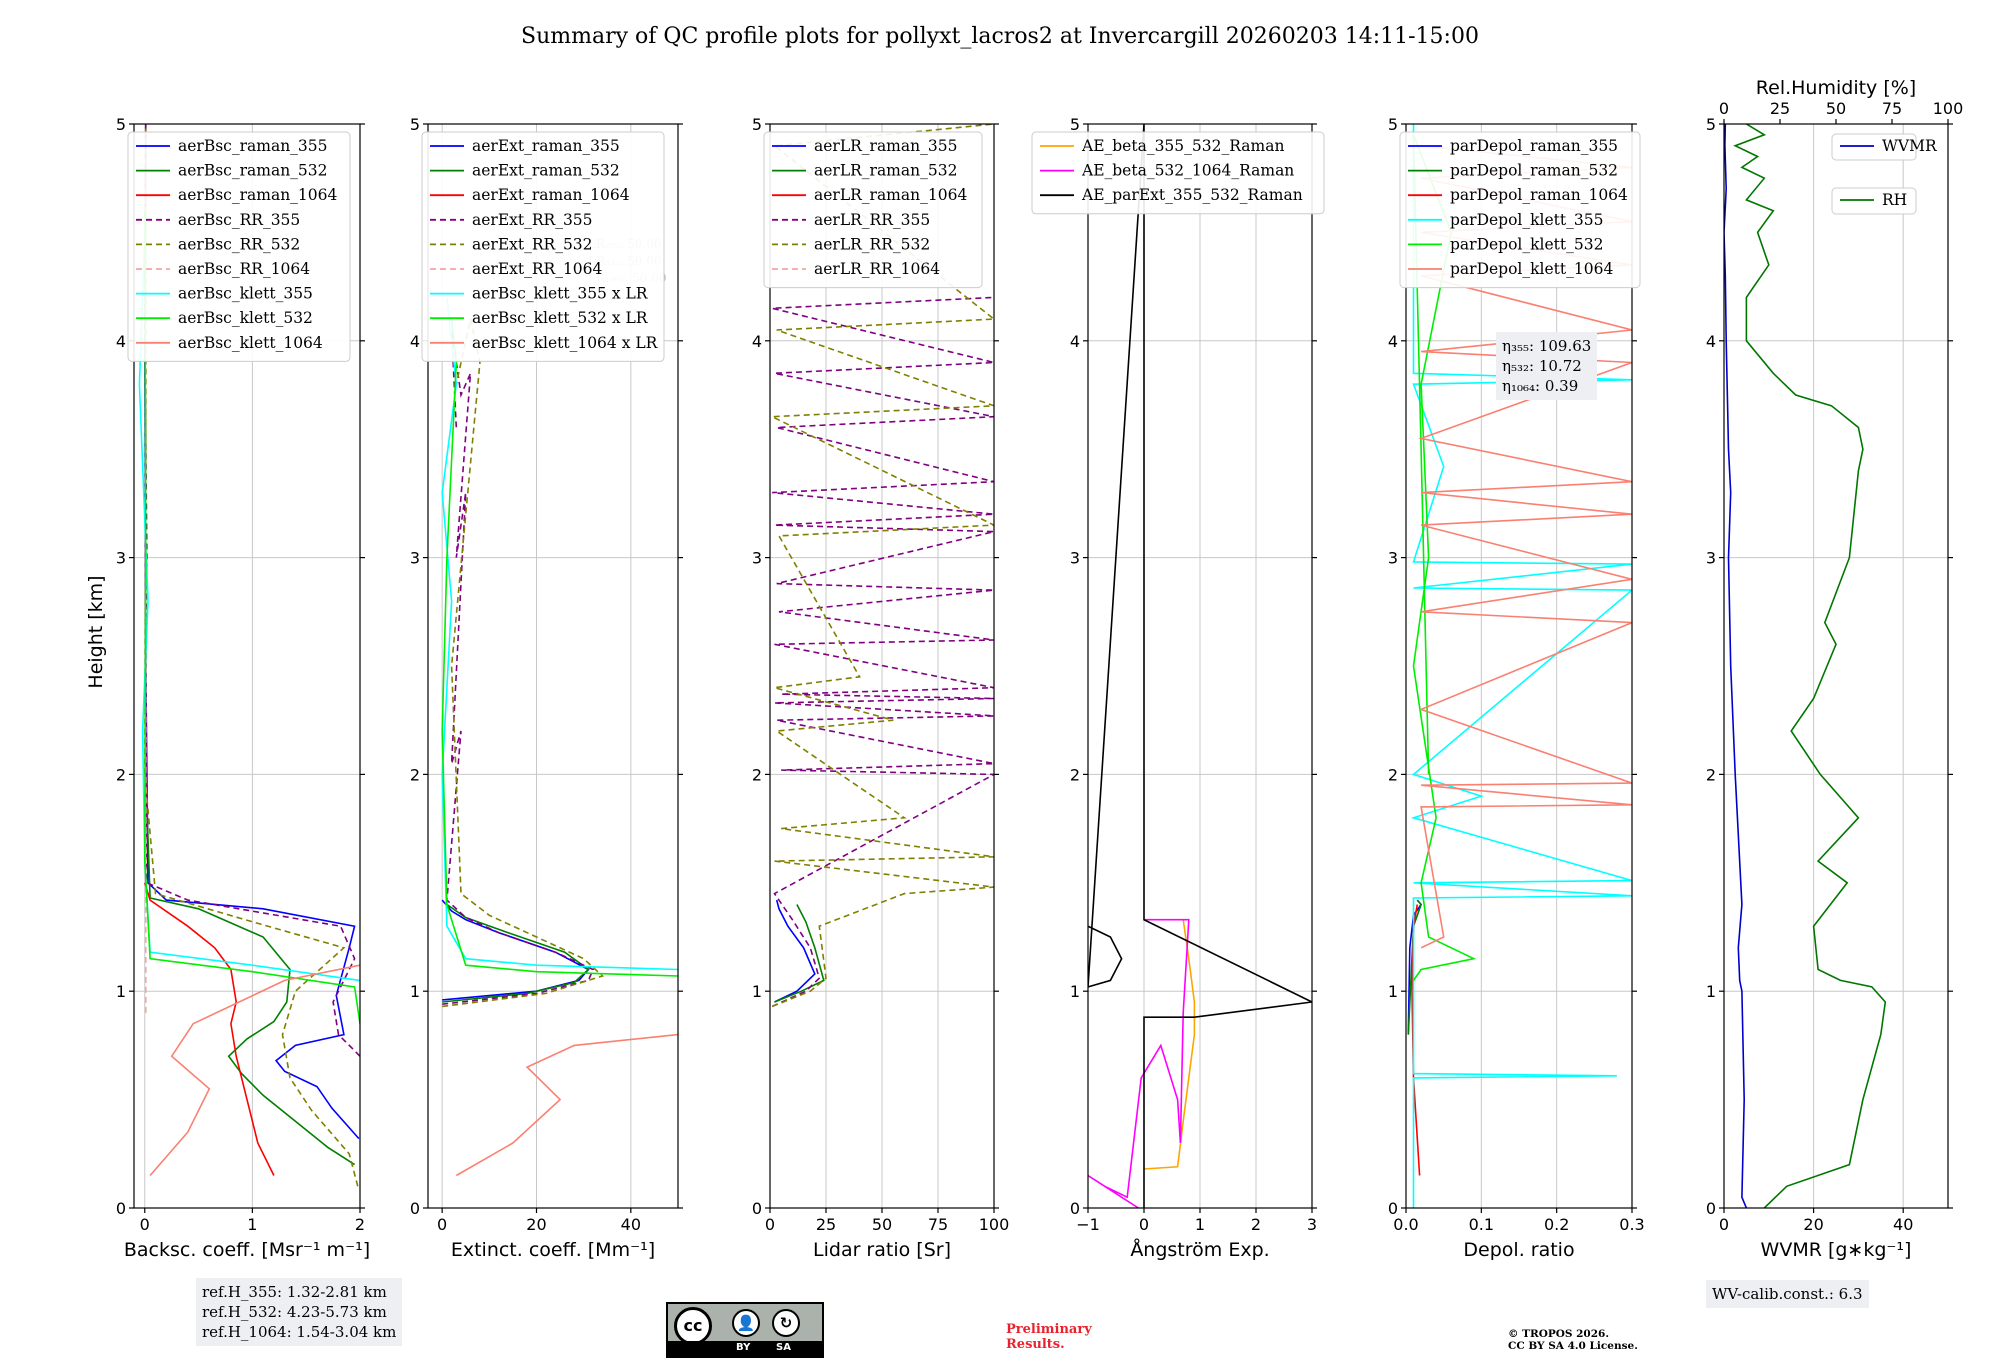 This screenshot has height=1360, width=2000. I want to click on badge-by-label: BY, so click(743, 1347).